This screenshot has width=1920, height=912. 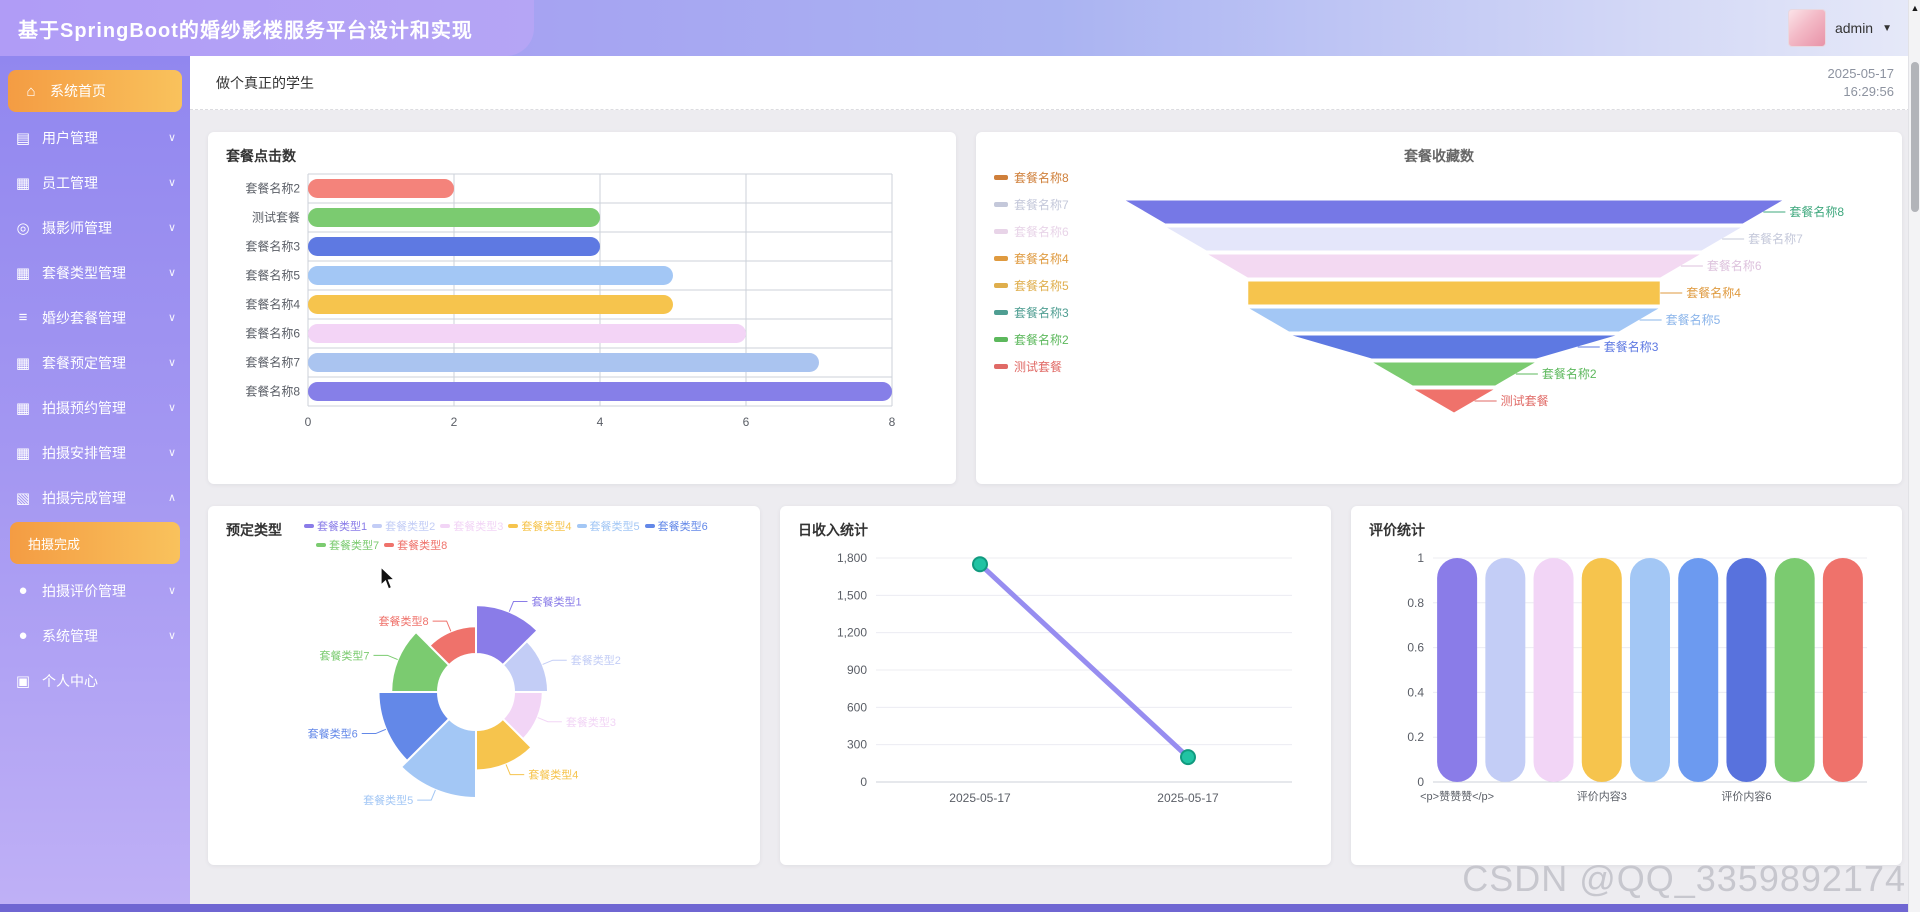 I want to click on funnel-legend: 套餐名称8 套餐名称7 套餐名称6 套餐名称4 套餐名称5 套餐名称3 套餐名称2 测试套餐, so click(x=1031, y=272).